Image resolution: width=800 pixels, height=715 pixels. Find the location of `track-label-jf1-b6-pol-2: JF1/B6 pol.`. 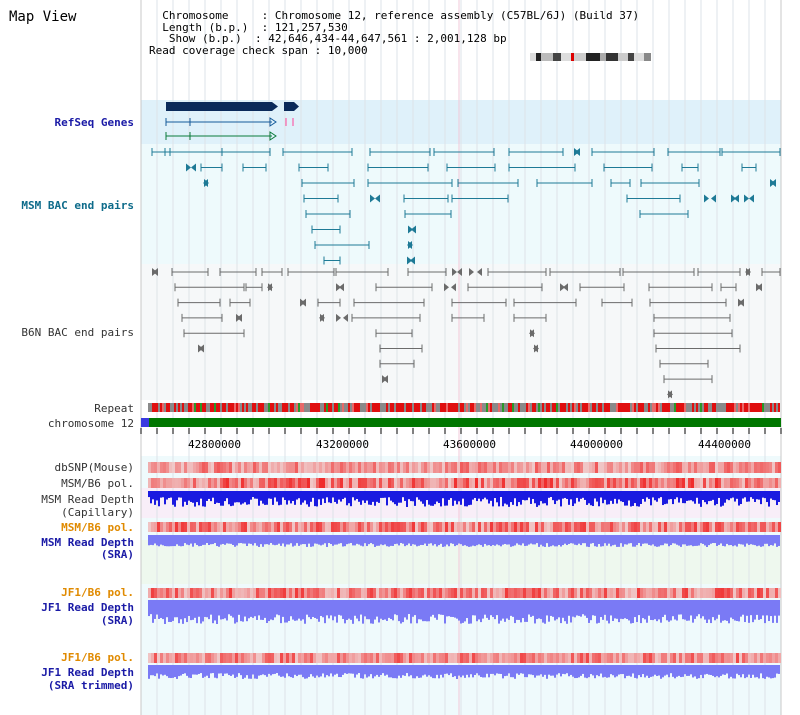

track-label-jf1-b6-pol-2: JF1/B6 pol. is located at coordinates (97, 657).